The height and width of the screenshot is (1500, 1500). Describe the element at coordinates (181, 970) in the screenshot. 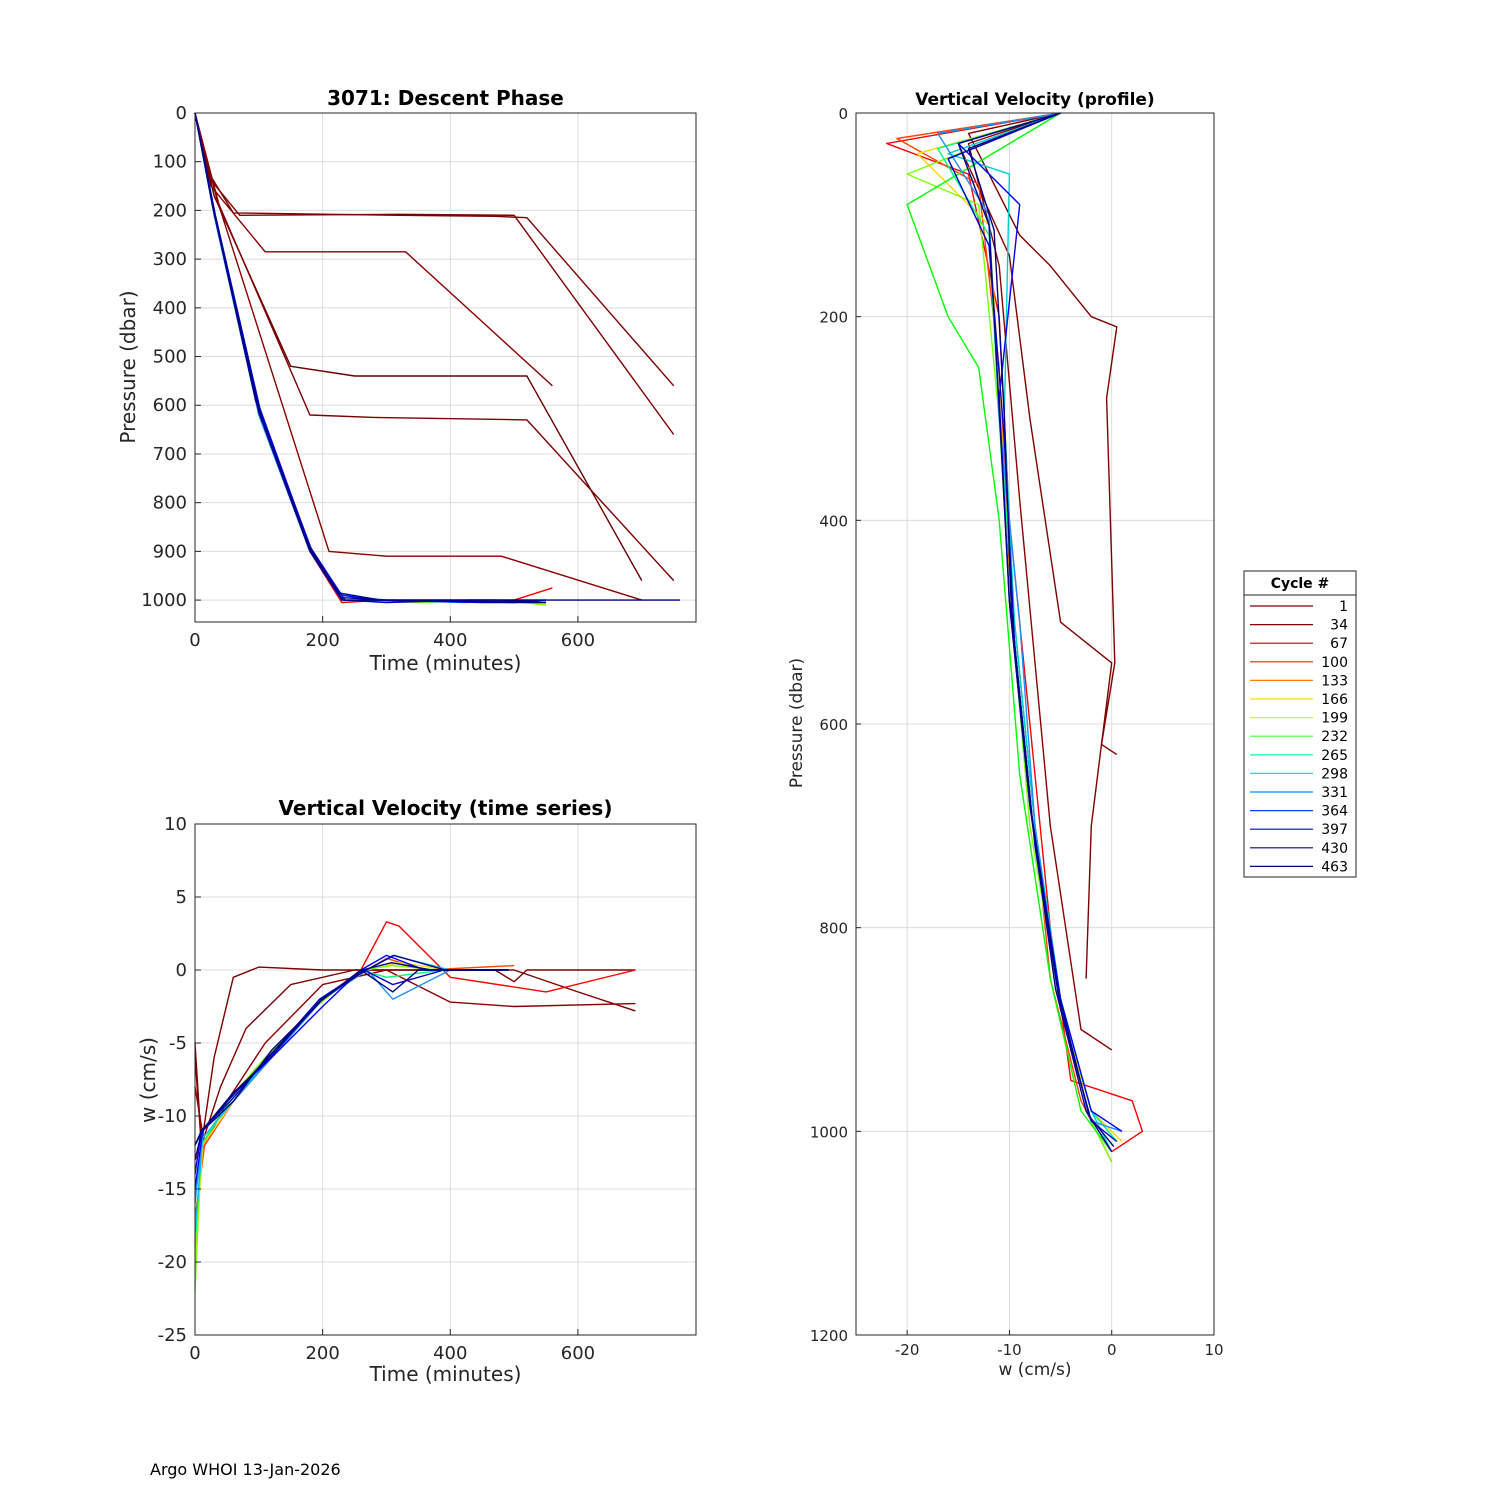

I see `vv_time-ytick-label-2: 0` at that location.